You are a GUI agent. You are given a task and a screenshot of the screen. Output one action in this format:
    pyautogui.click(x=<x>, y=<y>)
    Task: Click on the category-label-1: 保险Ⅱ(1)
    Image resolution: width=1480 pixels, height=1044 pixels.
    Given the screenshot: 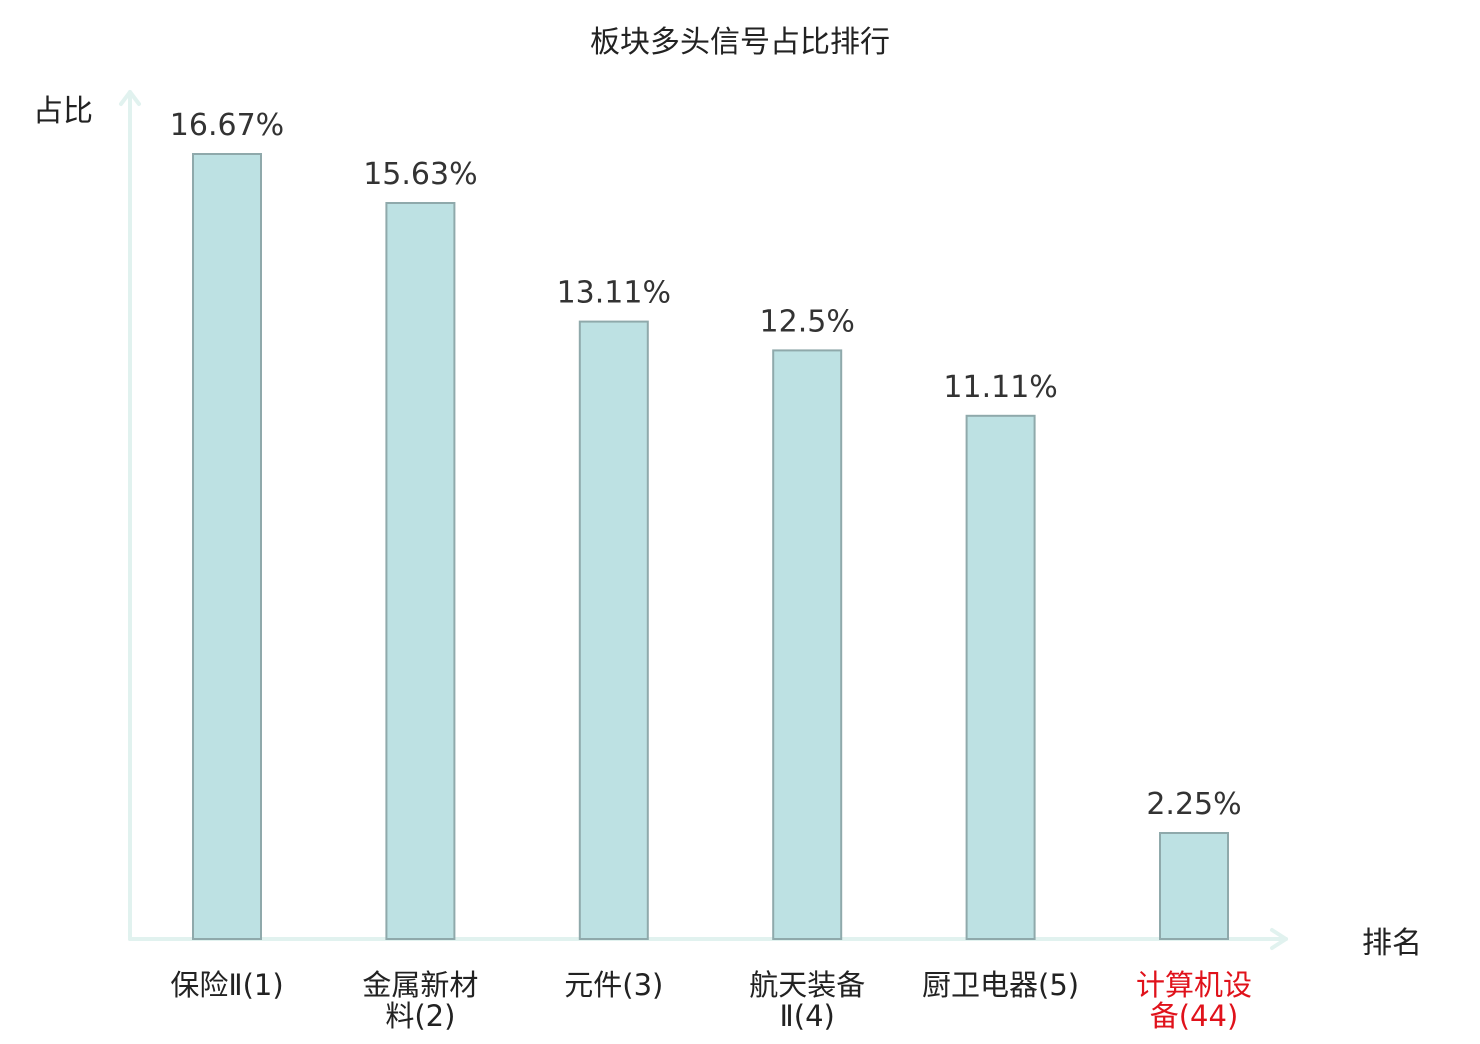 What is the action you would take?
    pyautogui.click(x=226, y=985)
    